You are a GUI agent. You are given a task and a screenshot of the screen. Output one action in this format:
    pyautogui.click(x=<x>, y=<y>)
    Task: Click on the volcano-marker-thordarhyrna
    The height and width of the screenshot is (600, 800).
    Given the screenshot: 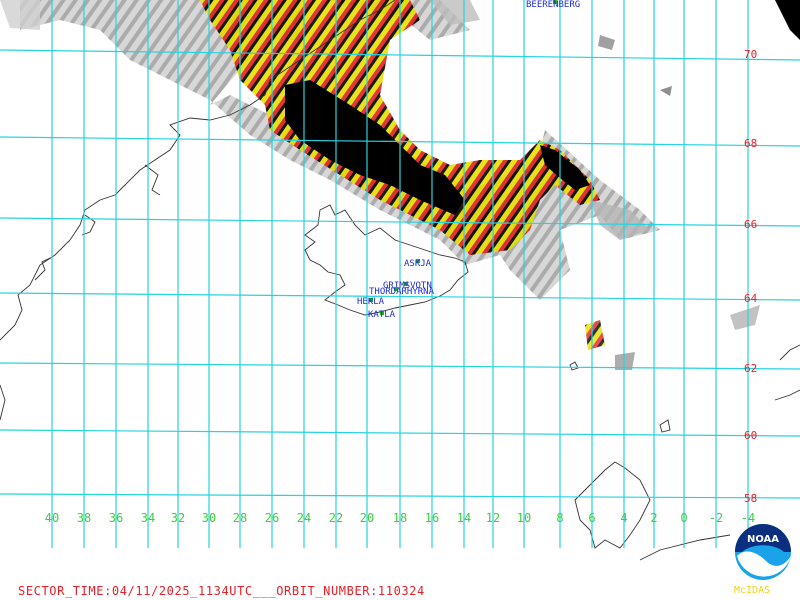 What is the action you would take?
    pyautogui.click(x=396, y=289)
    